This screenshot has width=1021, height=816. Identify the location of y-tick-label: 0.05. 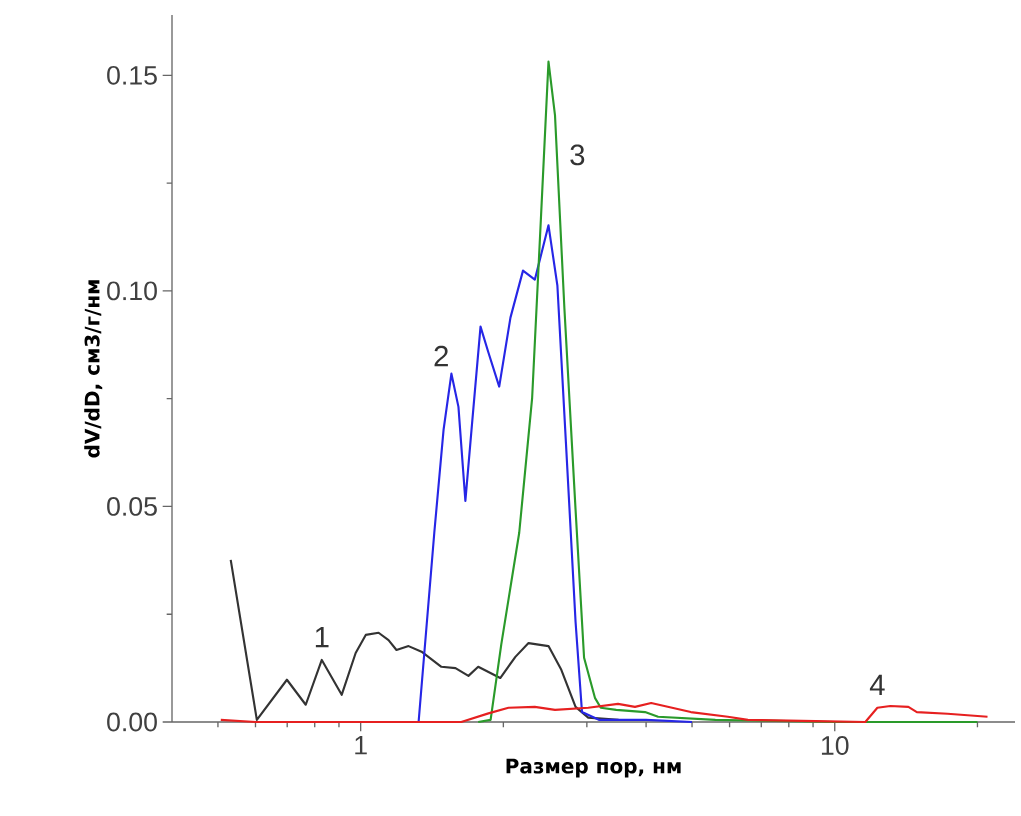
(132, 506).